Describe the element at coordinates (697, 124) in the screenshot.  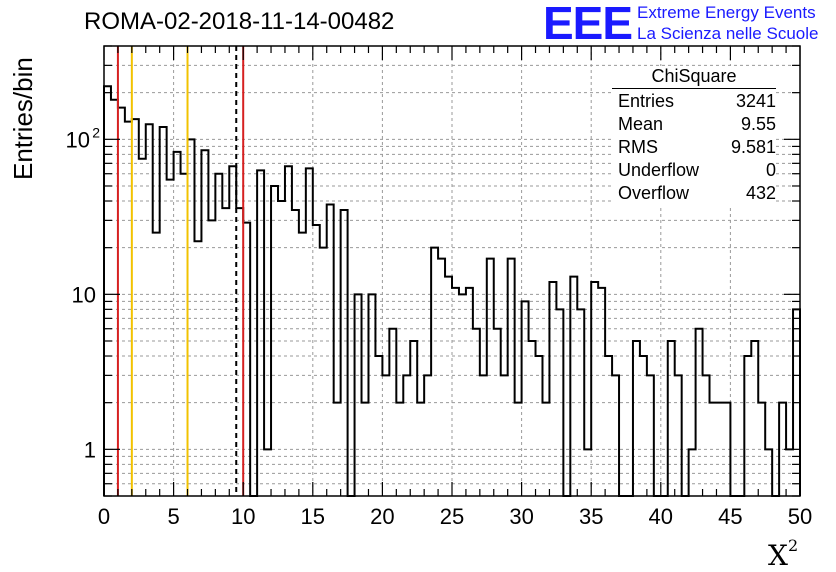
I see `stats-row-mean: Mean 9.55` at that location.